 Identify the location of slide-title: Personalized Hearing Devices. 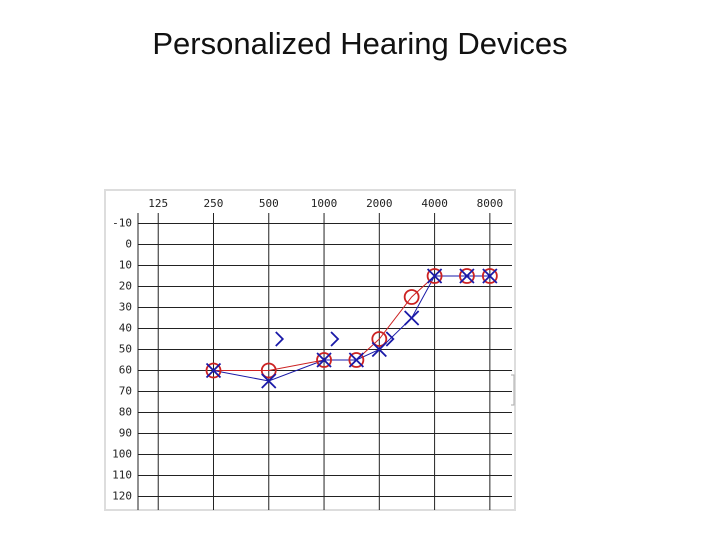
(359, 43).